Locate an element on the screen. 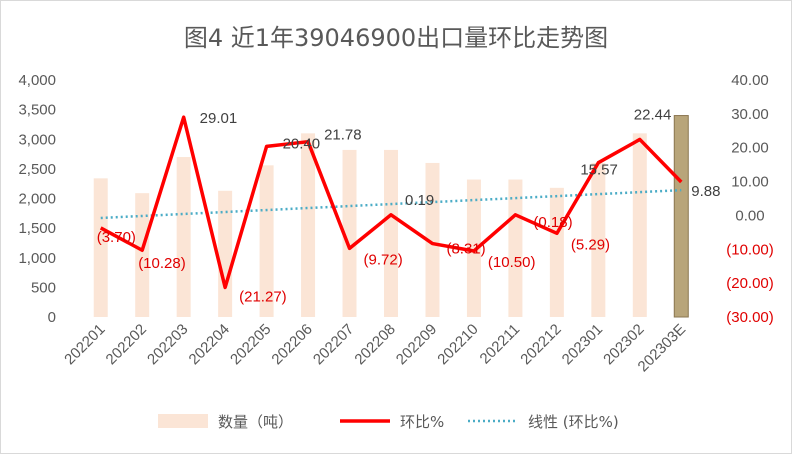 Image resolution: width=792 pixels, height=454 pixels. data-label-202205: 20.40 is located at coordinates (302, 143).